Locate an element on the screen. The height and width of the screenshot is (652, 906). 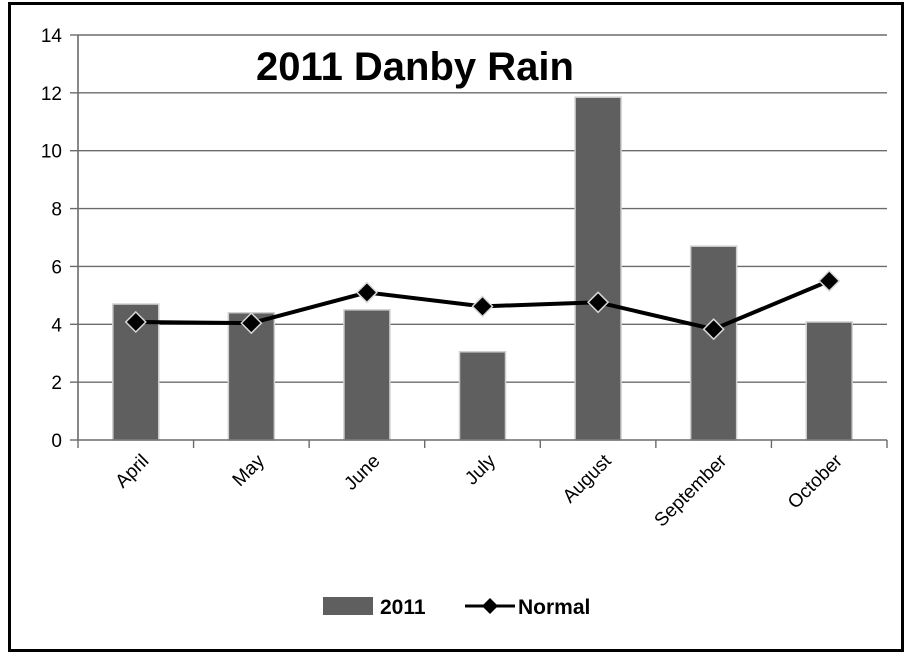
y-tick-label: 12 is located at coordinates (51, 94).